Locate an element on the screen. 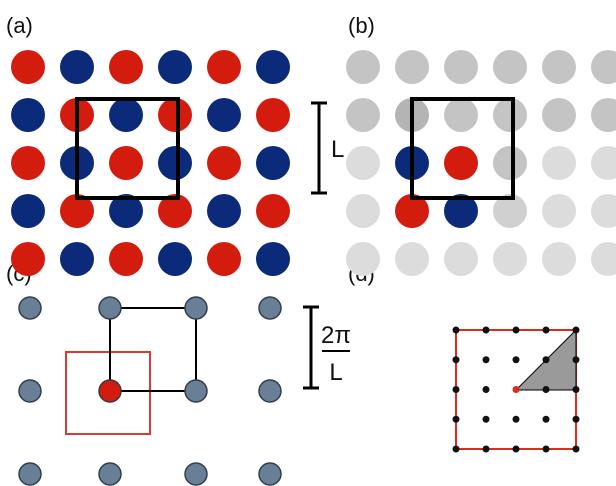 The image size is (616, 486). reciprocal-scale-bar is located at coordinates (326, 347).